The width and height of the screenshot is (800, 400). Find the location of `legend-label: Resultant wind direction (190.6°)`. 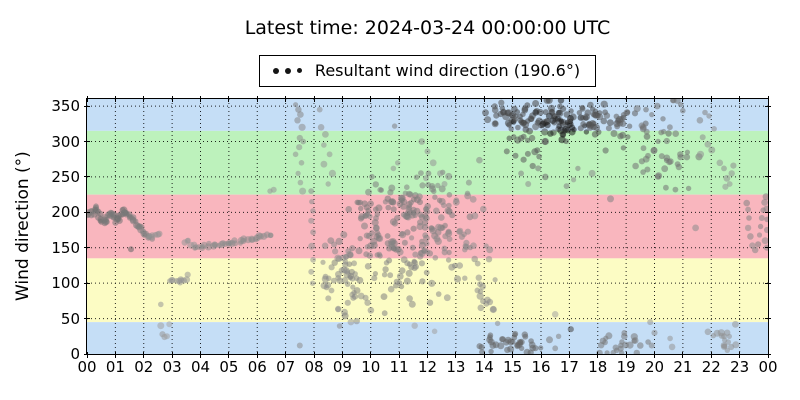

legend-label: Resultant wind direction (190.6°) is located at coordinates (447, 70).